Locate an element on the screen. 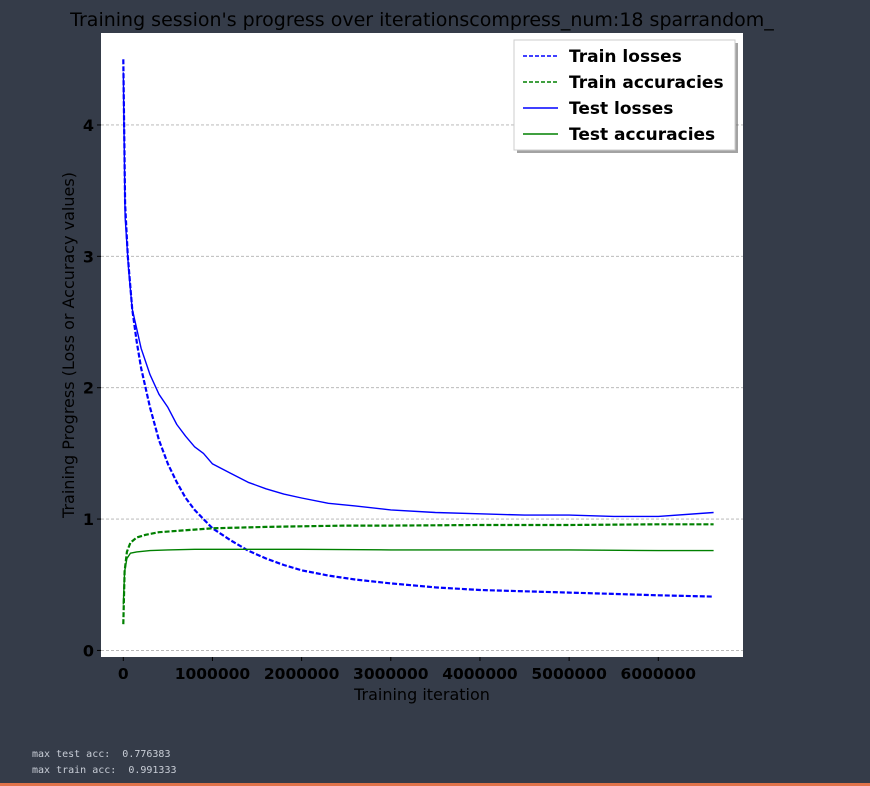  x-tick-label-0: 0 is located at coordinates (123, 674).